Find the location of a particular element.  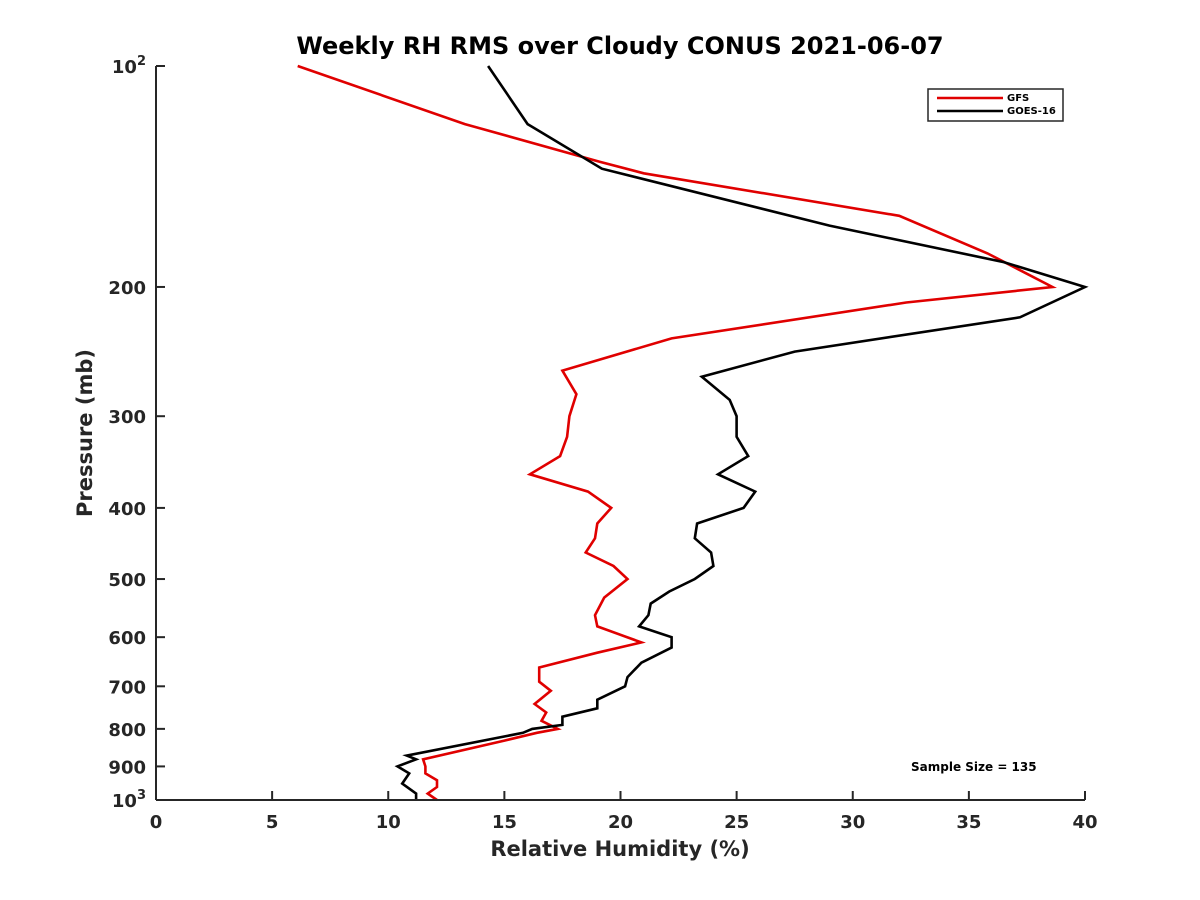

x-tick-label: 20 is located at coordinates (620, 822).